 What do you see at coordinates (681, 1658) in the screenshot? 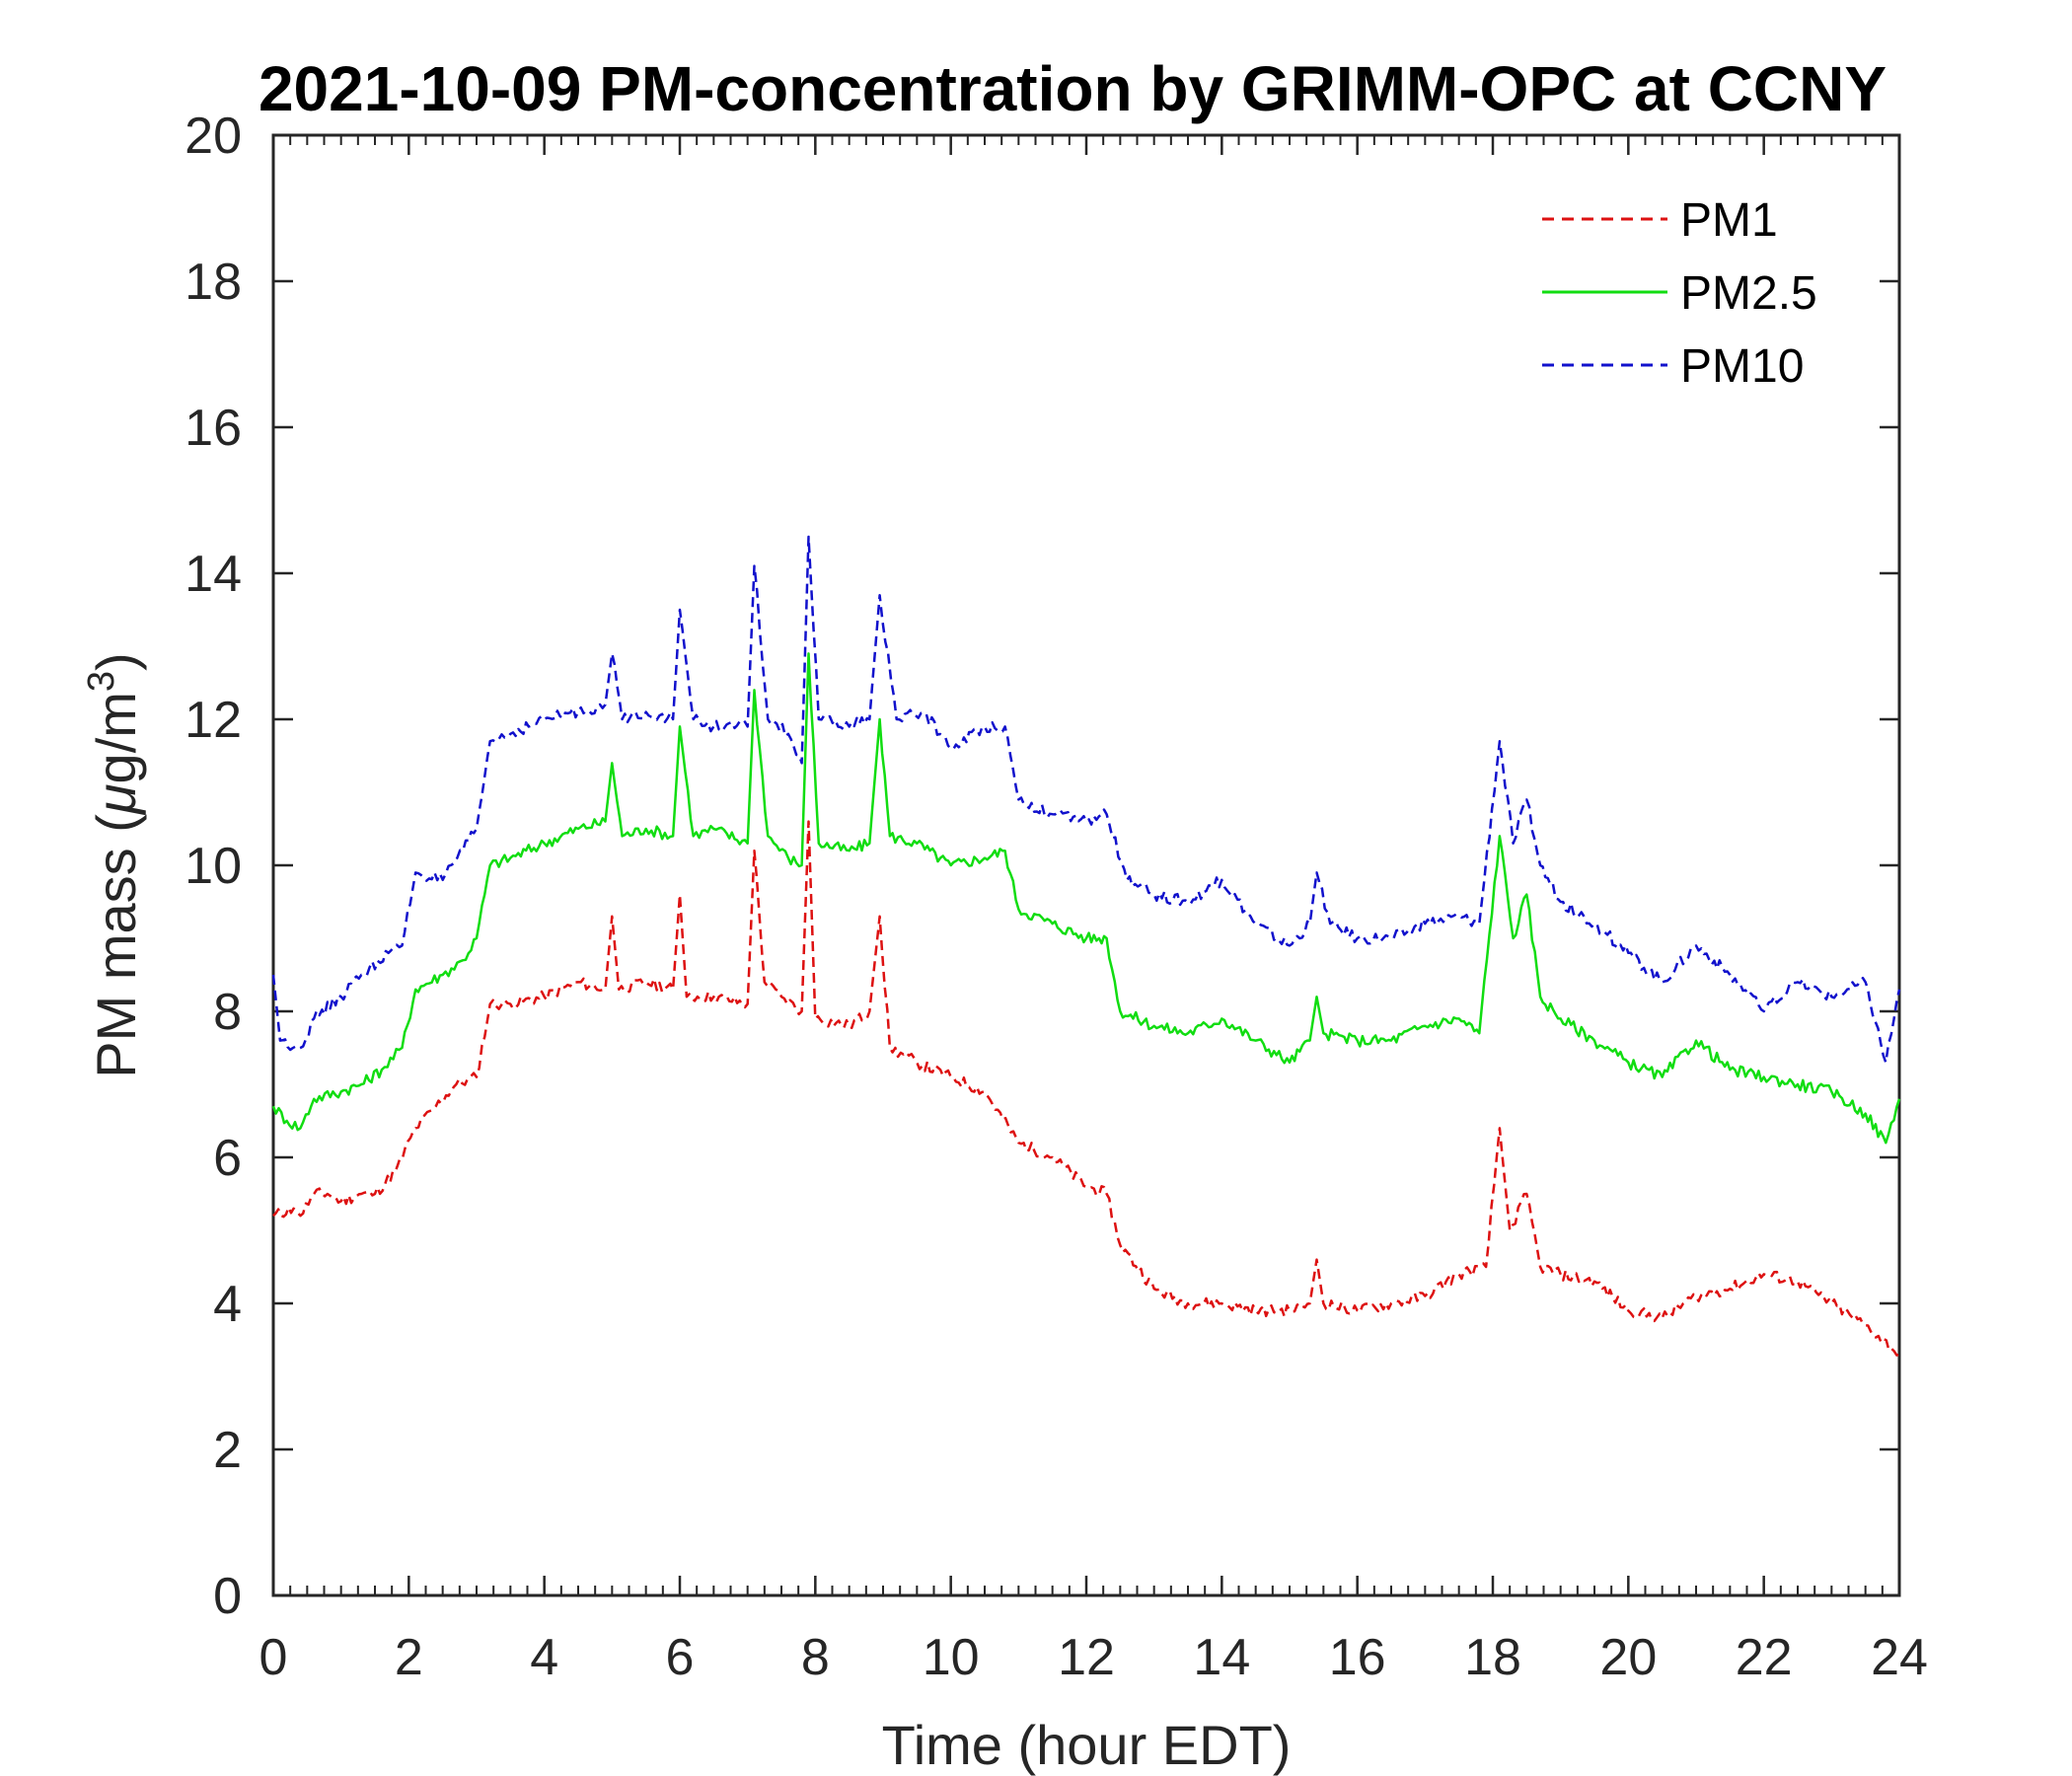
I see `x-tick-label: 6` at bounding box center [681, 1658].